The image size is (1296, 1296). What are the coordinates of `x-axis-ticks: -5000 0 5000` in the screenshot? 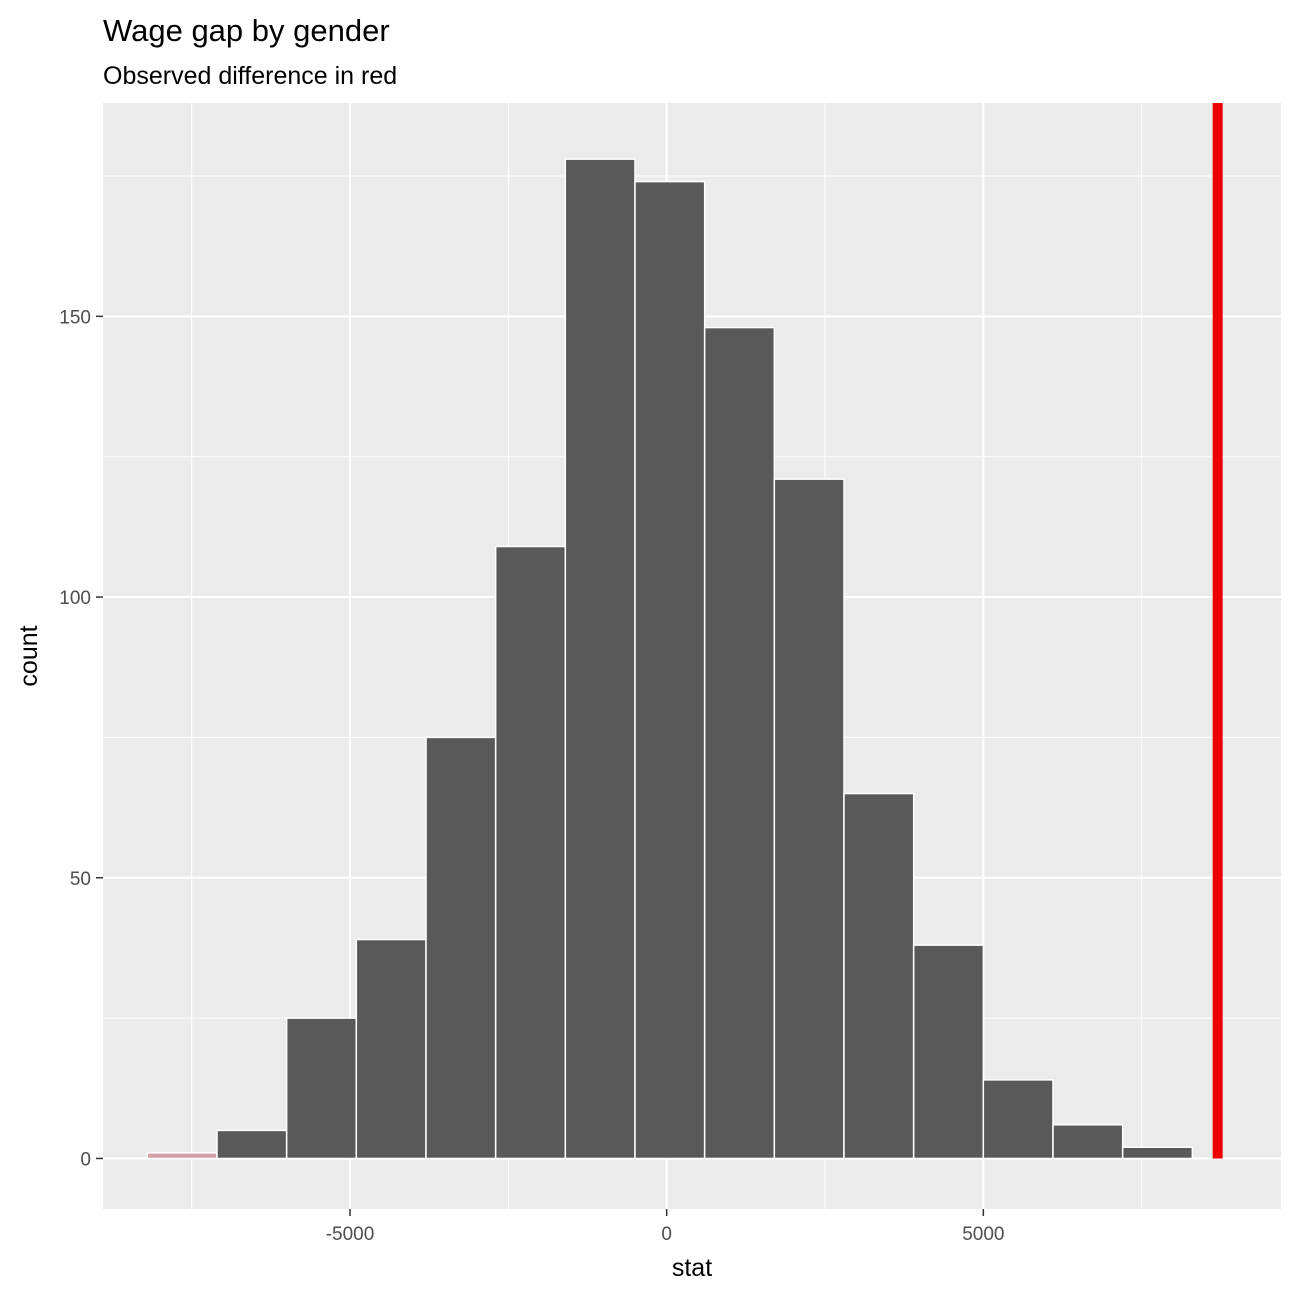 It's located at (665, 1227).